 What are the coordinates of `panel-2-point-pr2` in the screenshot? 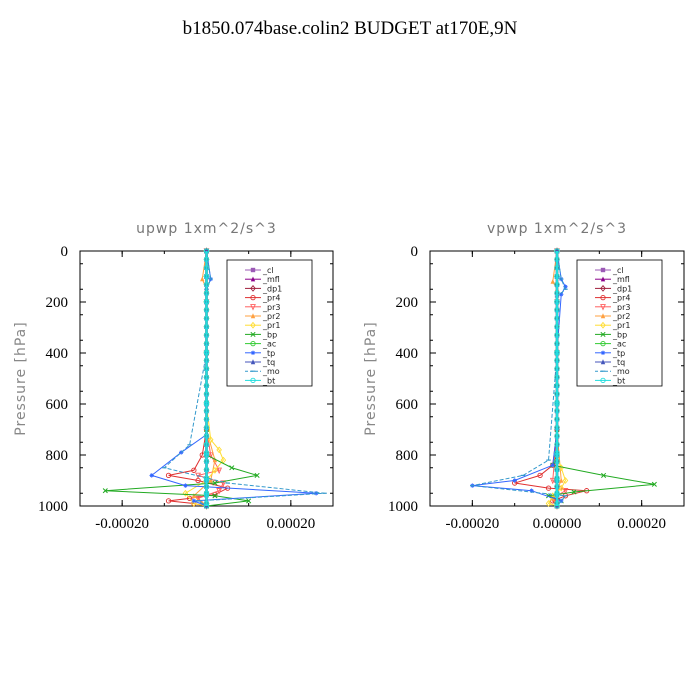 It's located at (561, 480).